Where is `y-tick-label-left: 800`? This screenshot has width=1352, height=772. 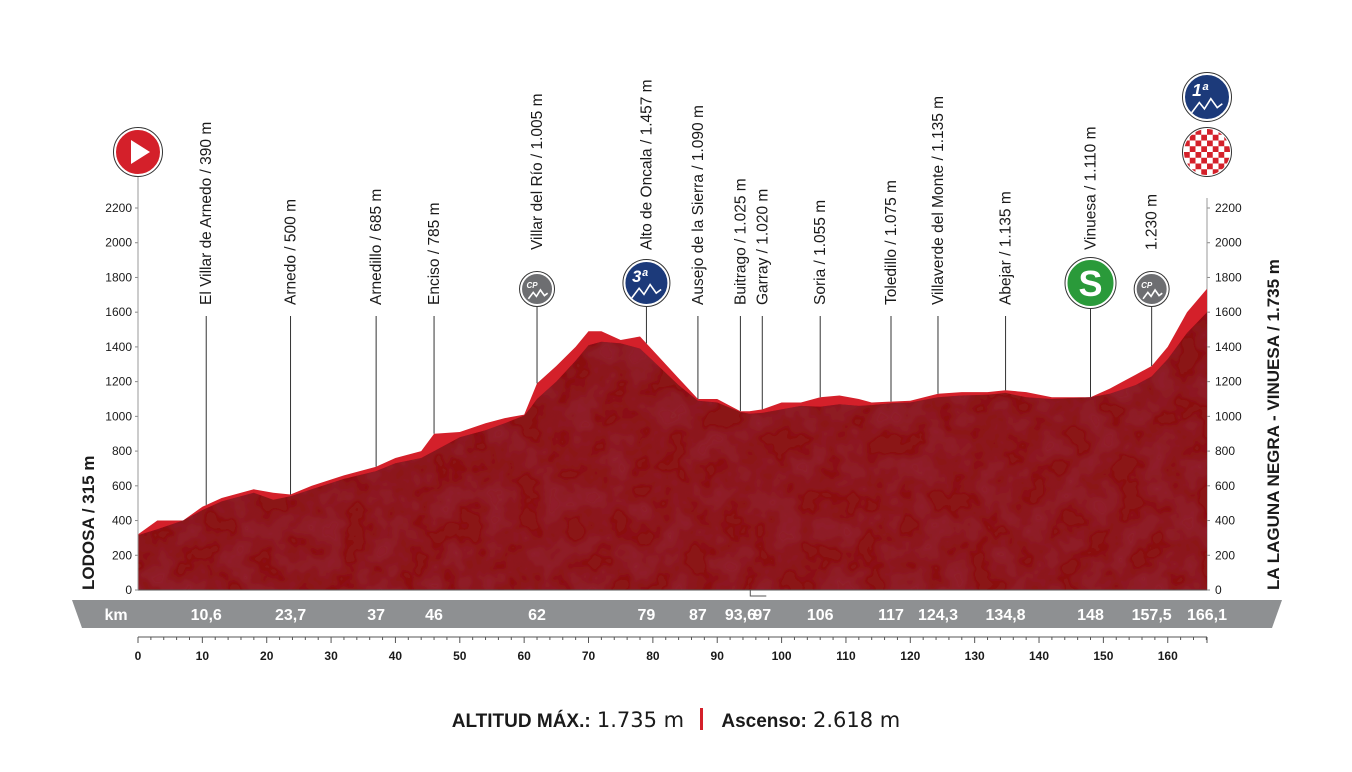 y-tick-label-left: 800 is located at coordinates (122, 451).